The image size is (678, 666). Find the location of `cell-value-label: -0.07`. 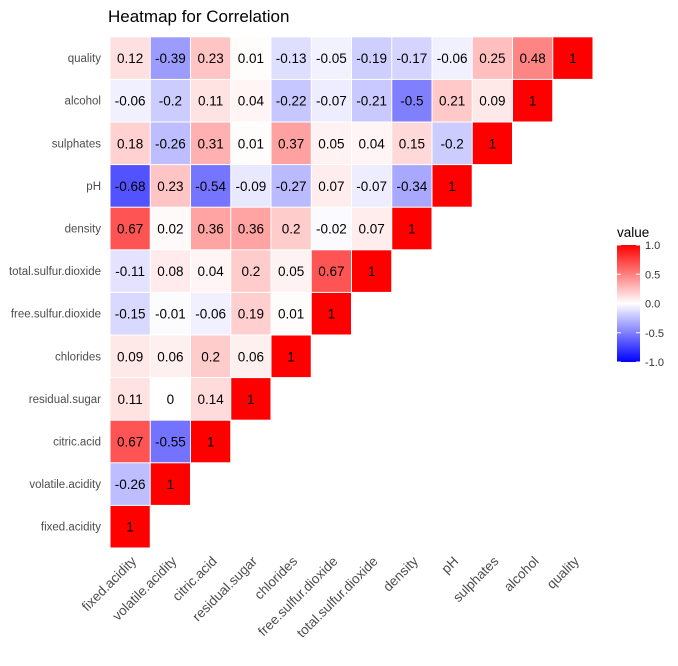

cell-value-label: -0.07 is located at coordinates (331, 101).